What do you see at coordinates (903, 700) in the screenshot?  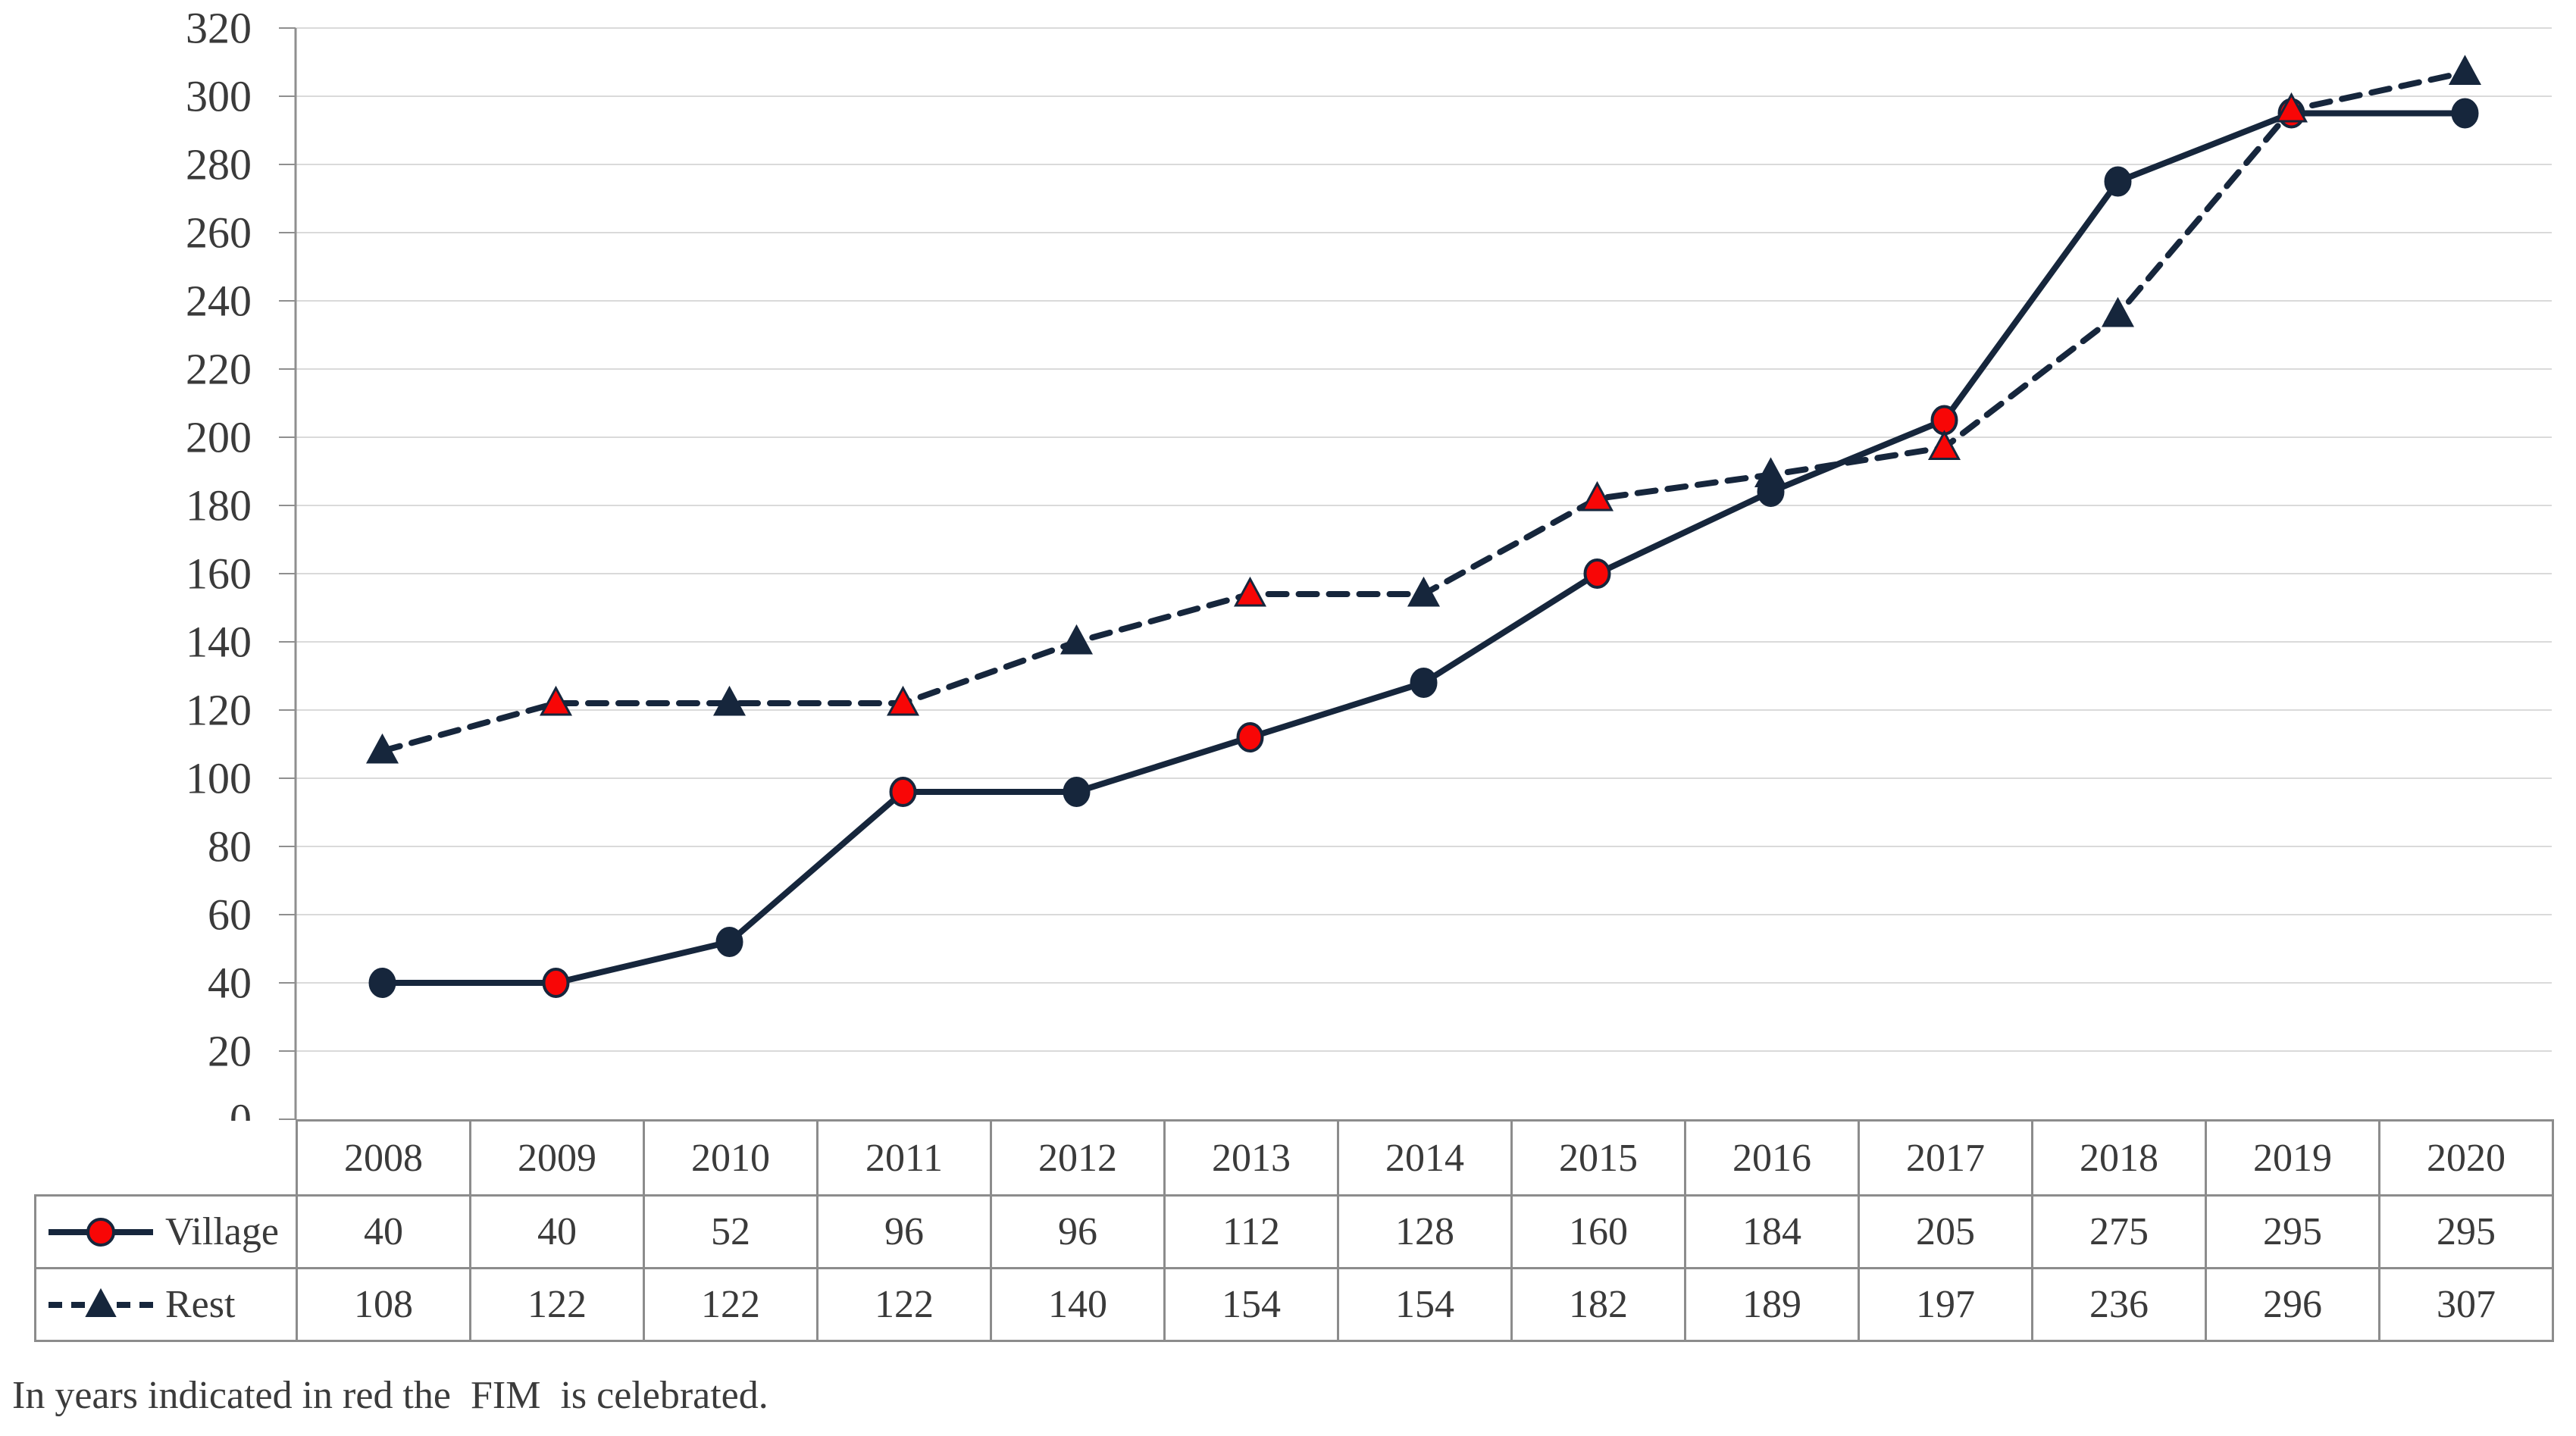 I see `rest-point-2011` at bounding box center [903, 700].